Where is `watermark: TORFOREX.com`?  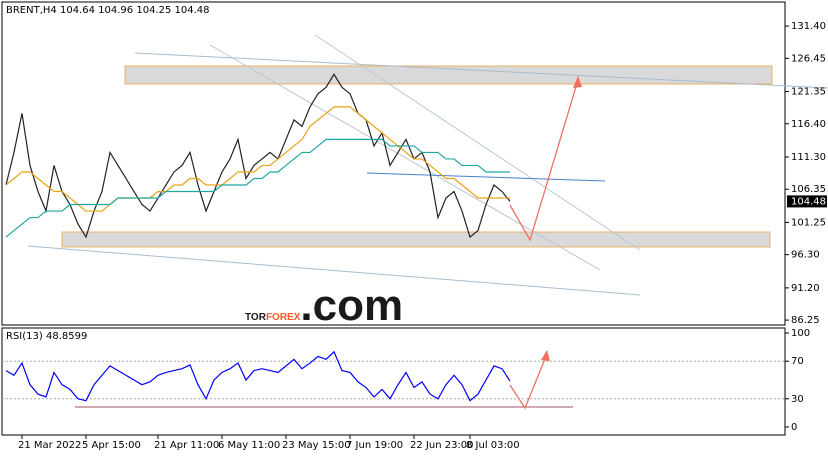
watermark: TORFOREX.com is located at coordinates (324, 305).